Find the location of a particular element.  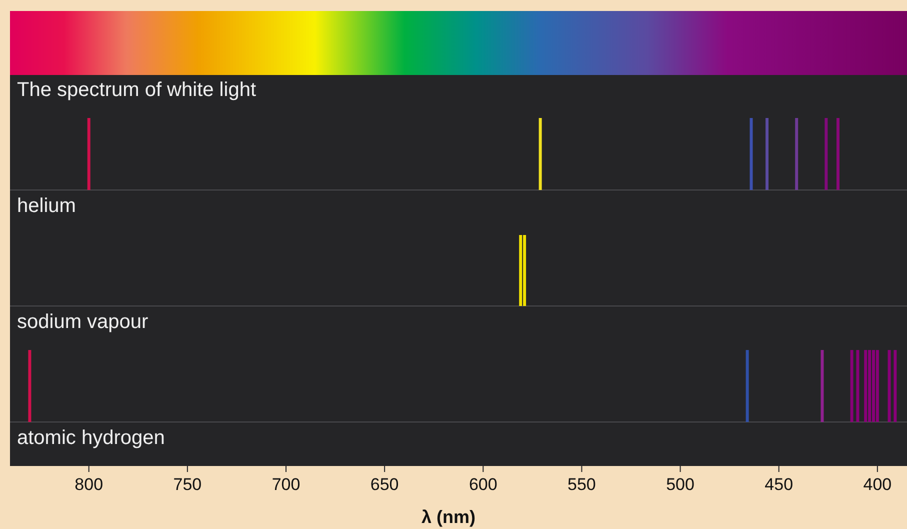

x-tick-label: 650 is located at coordinates (384, 484).